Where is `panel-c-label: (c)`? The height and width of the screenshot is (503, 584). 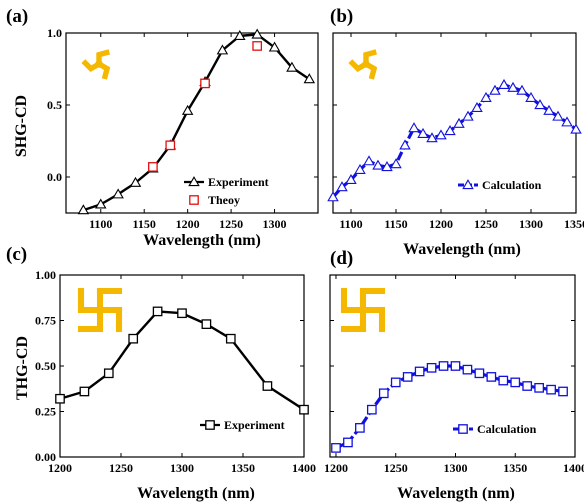
panel-c-label: (c) is located at coordinates (16, 254).